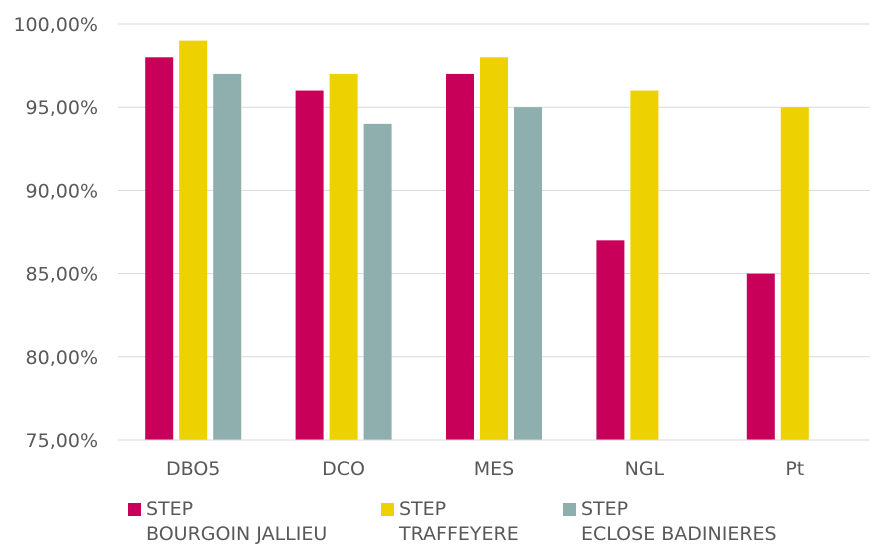 The width and height of the screenshot is (881, 547). What do you see at coordinates (134, 509) in the screenshot?
I see `legend-swatch-bourgoin-jallieu` at bounding box center [134, 509].